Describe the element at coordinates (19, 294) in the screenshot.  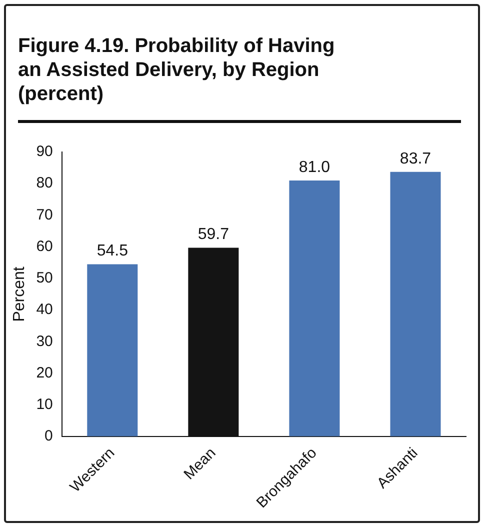
I see `y-axis-title: Percent` at that location.